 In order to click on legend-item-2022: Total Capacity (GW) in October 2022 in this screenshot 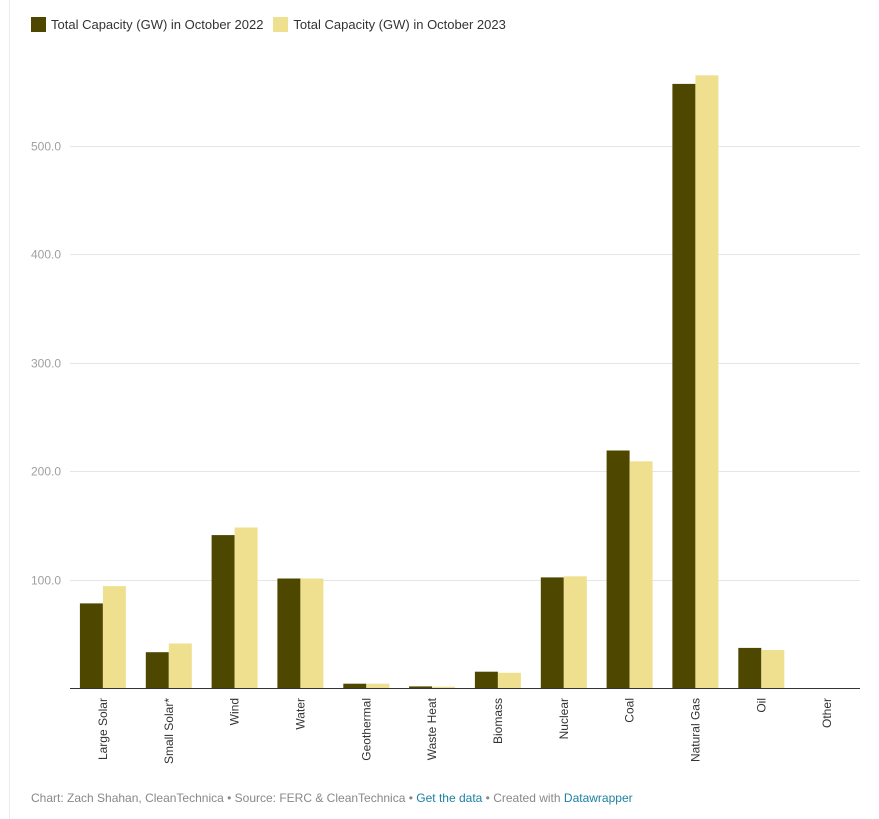, I will do `click(147, 24)`.